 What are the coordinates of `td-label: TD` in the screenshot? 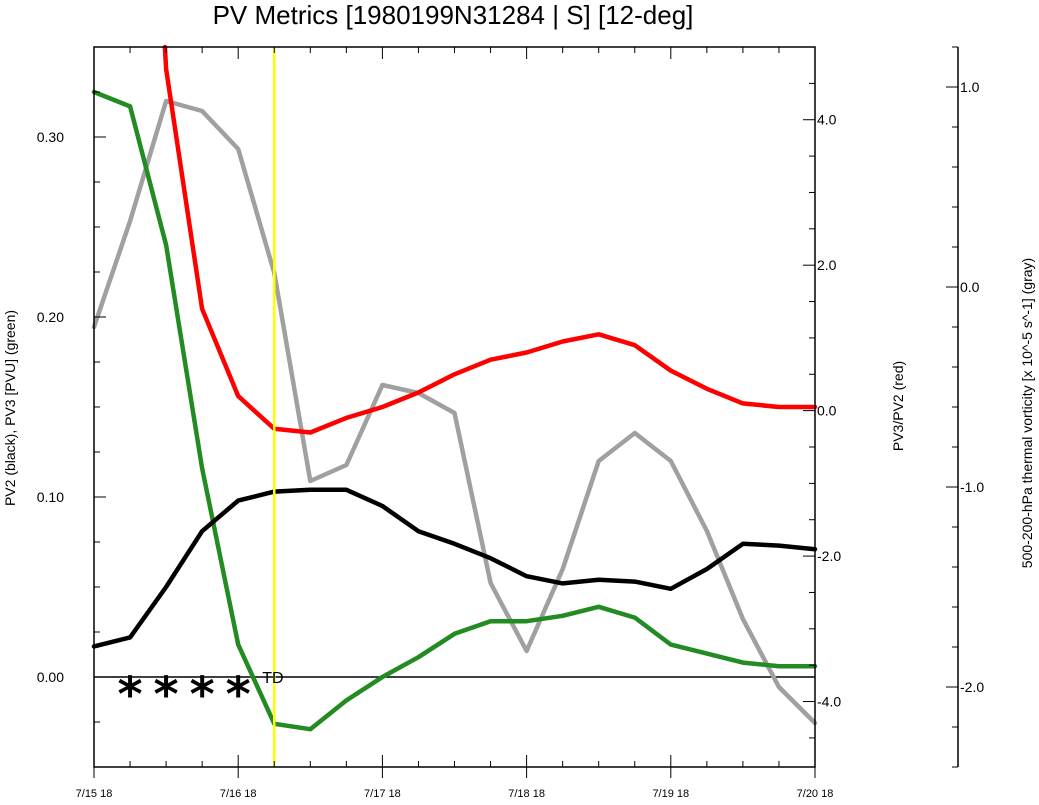 It's located at (272, 678).